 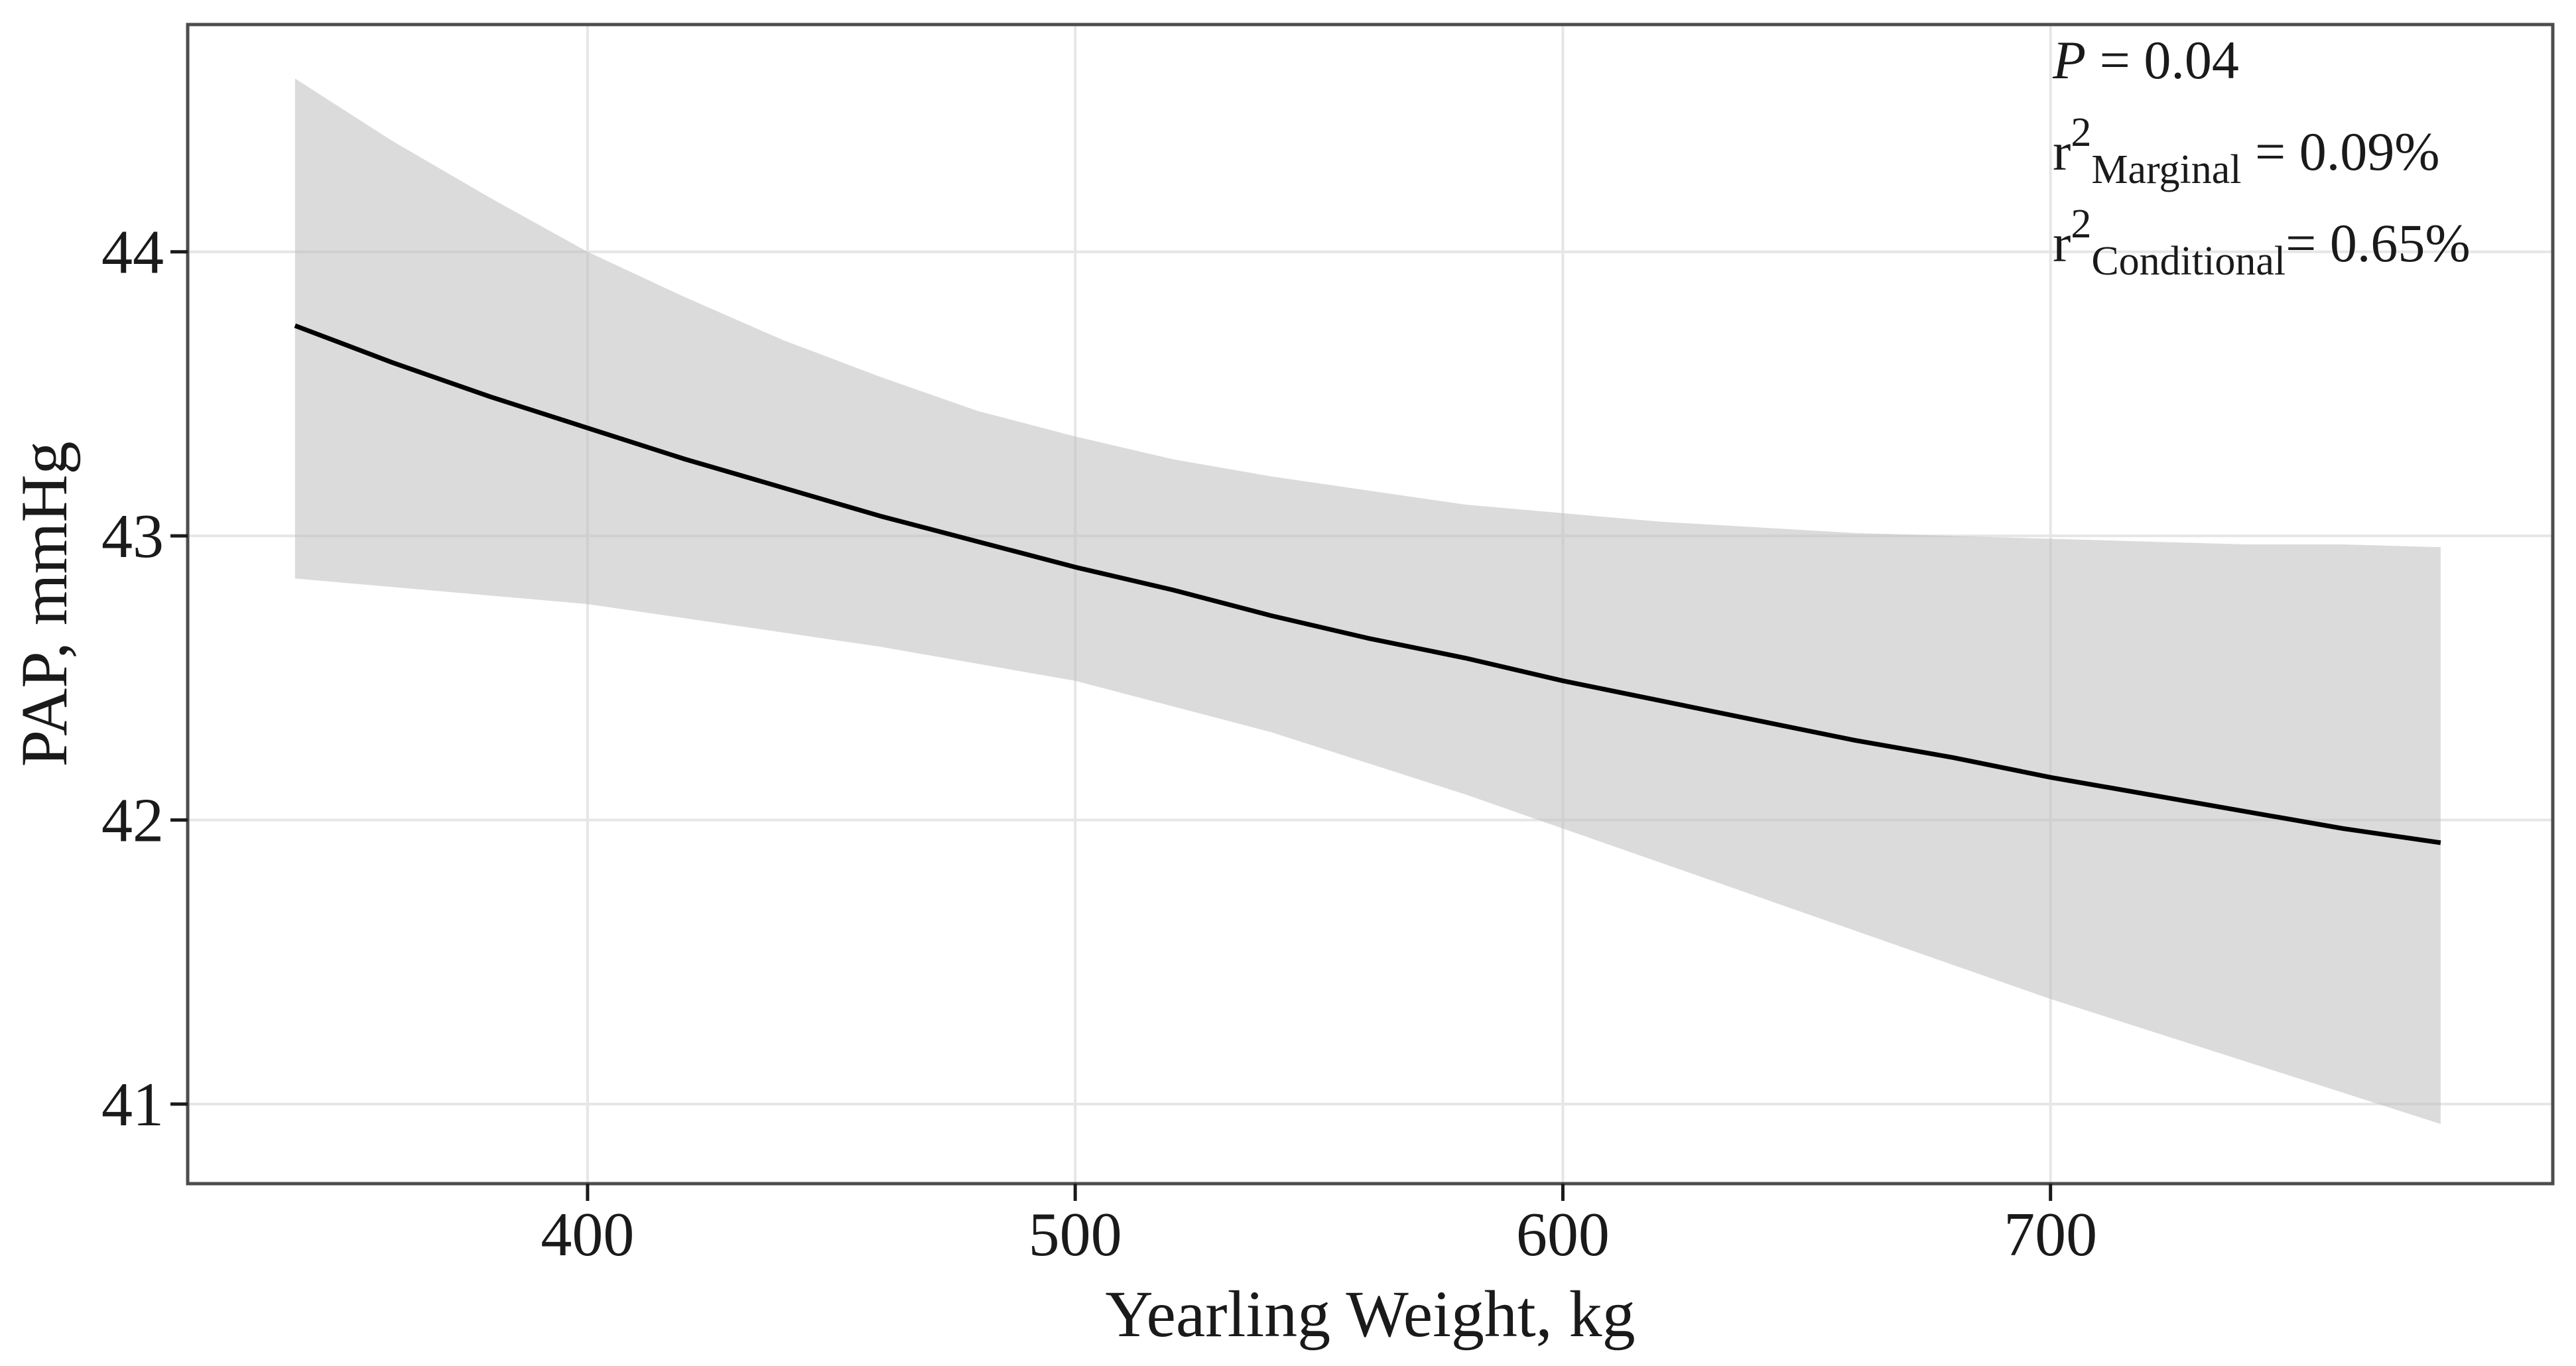 I want to click on r2-subscript-conditional: Conditional, so click(x=2189, y=261).